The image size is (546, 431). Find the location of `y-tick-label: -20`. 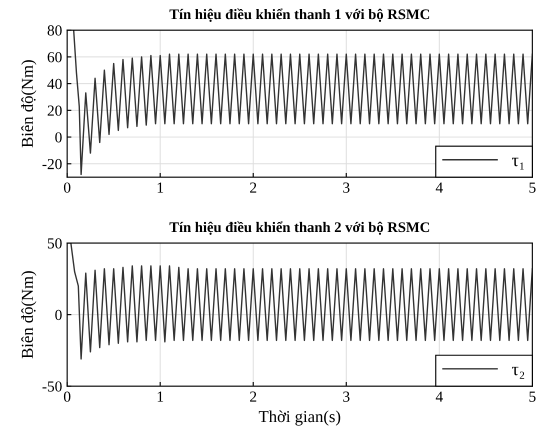

y-tick-label: -20 is located at coordinates (52, 164).